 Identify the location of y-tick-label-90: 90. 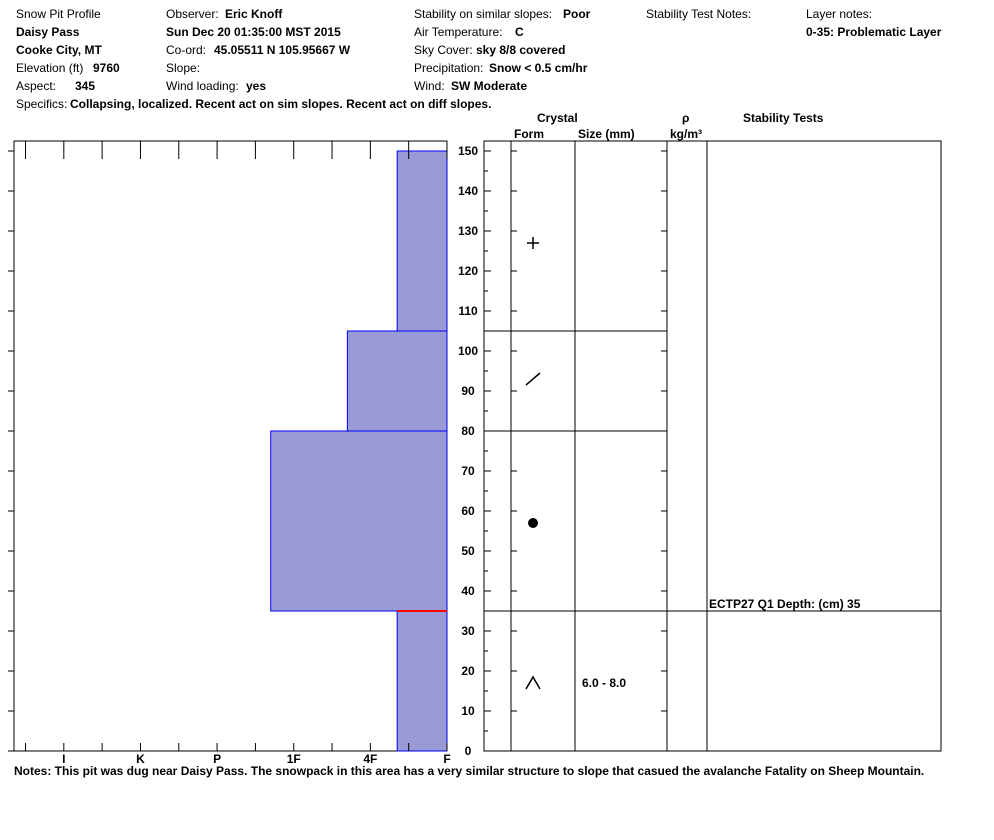
(468, 391).